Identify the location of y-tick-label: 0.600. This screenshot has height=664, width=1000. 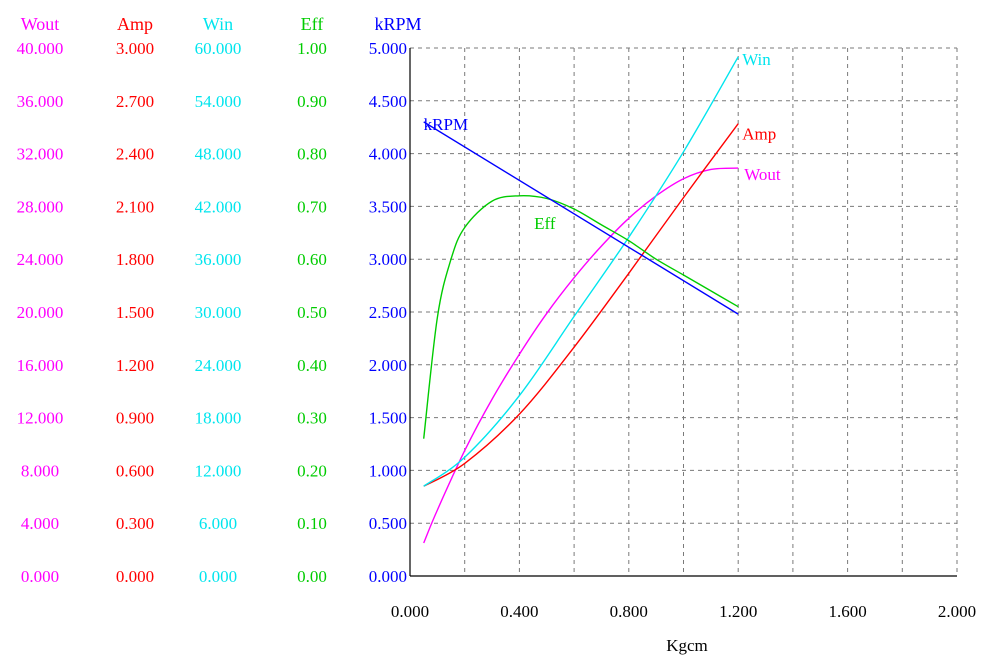
(135, 470).